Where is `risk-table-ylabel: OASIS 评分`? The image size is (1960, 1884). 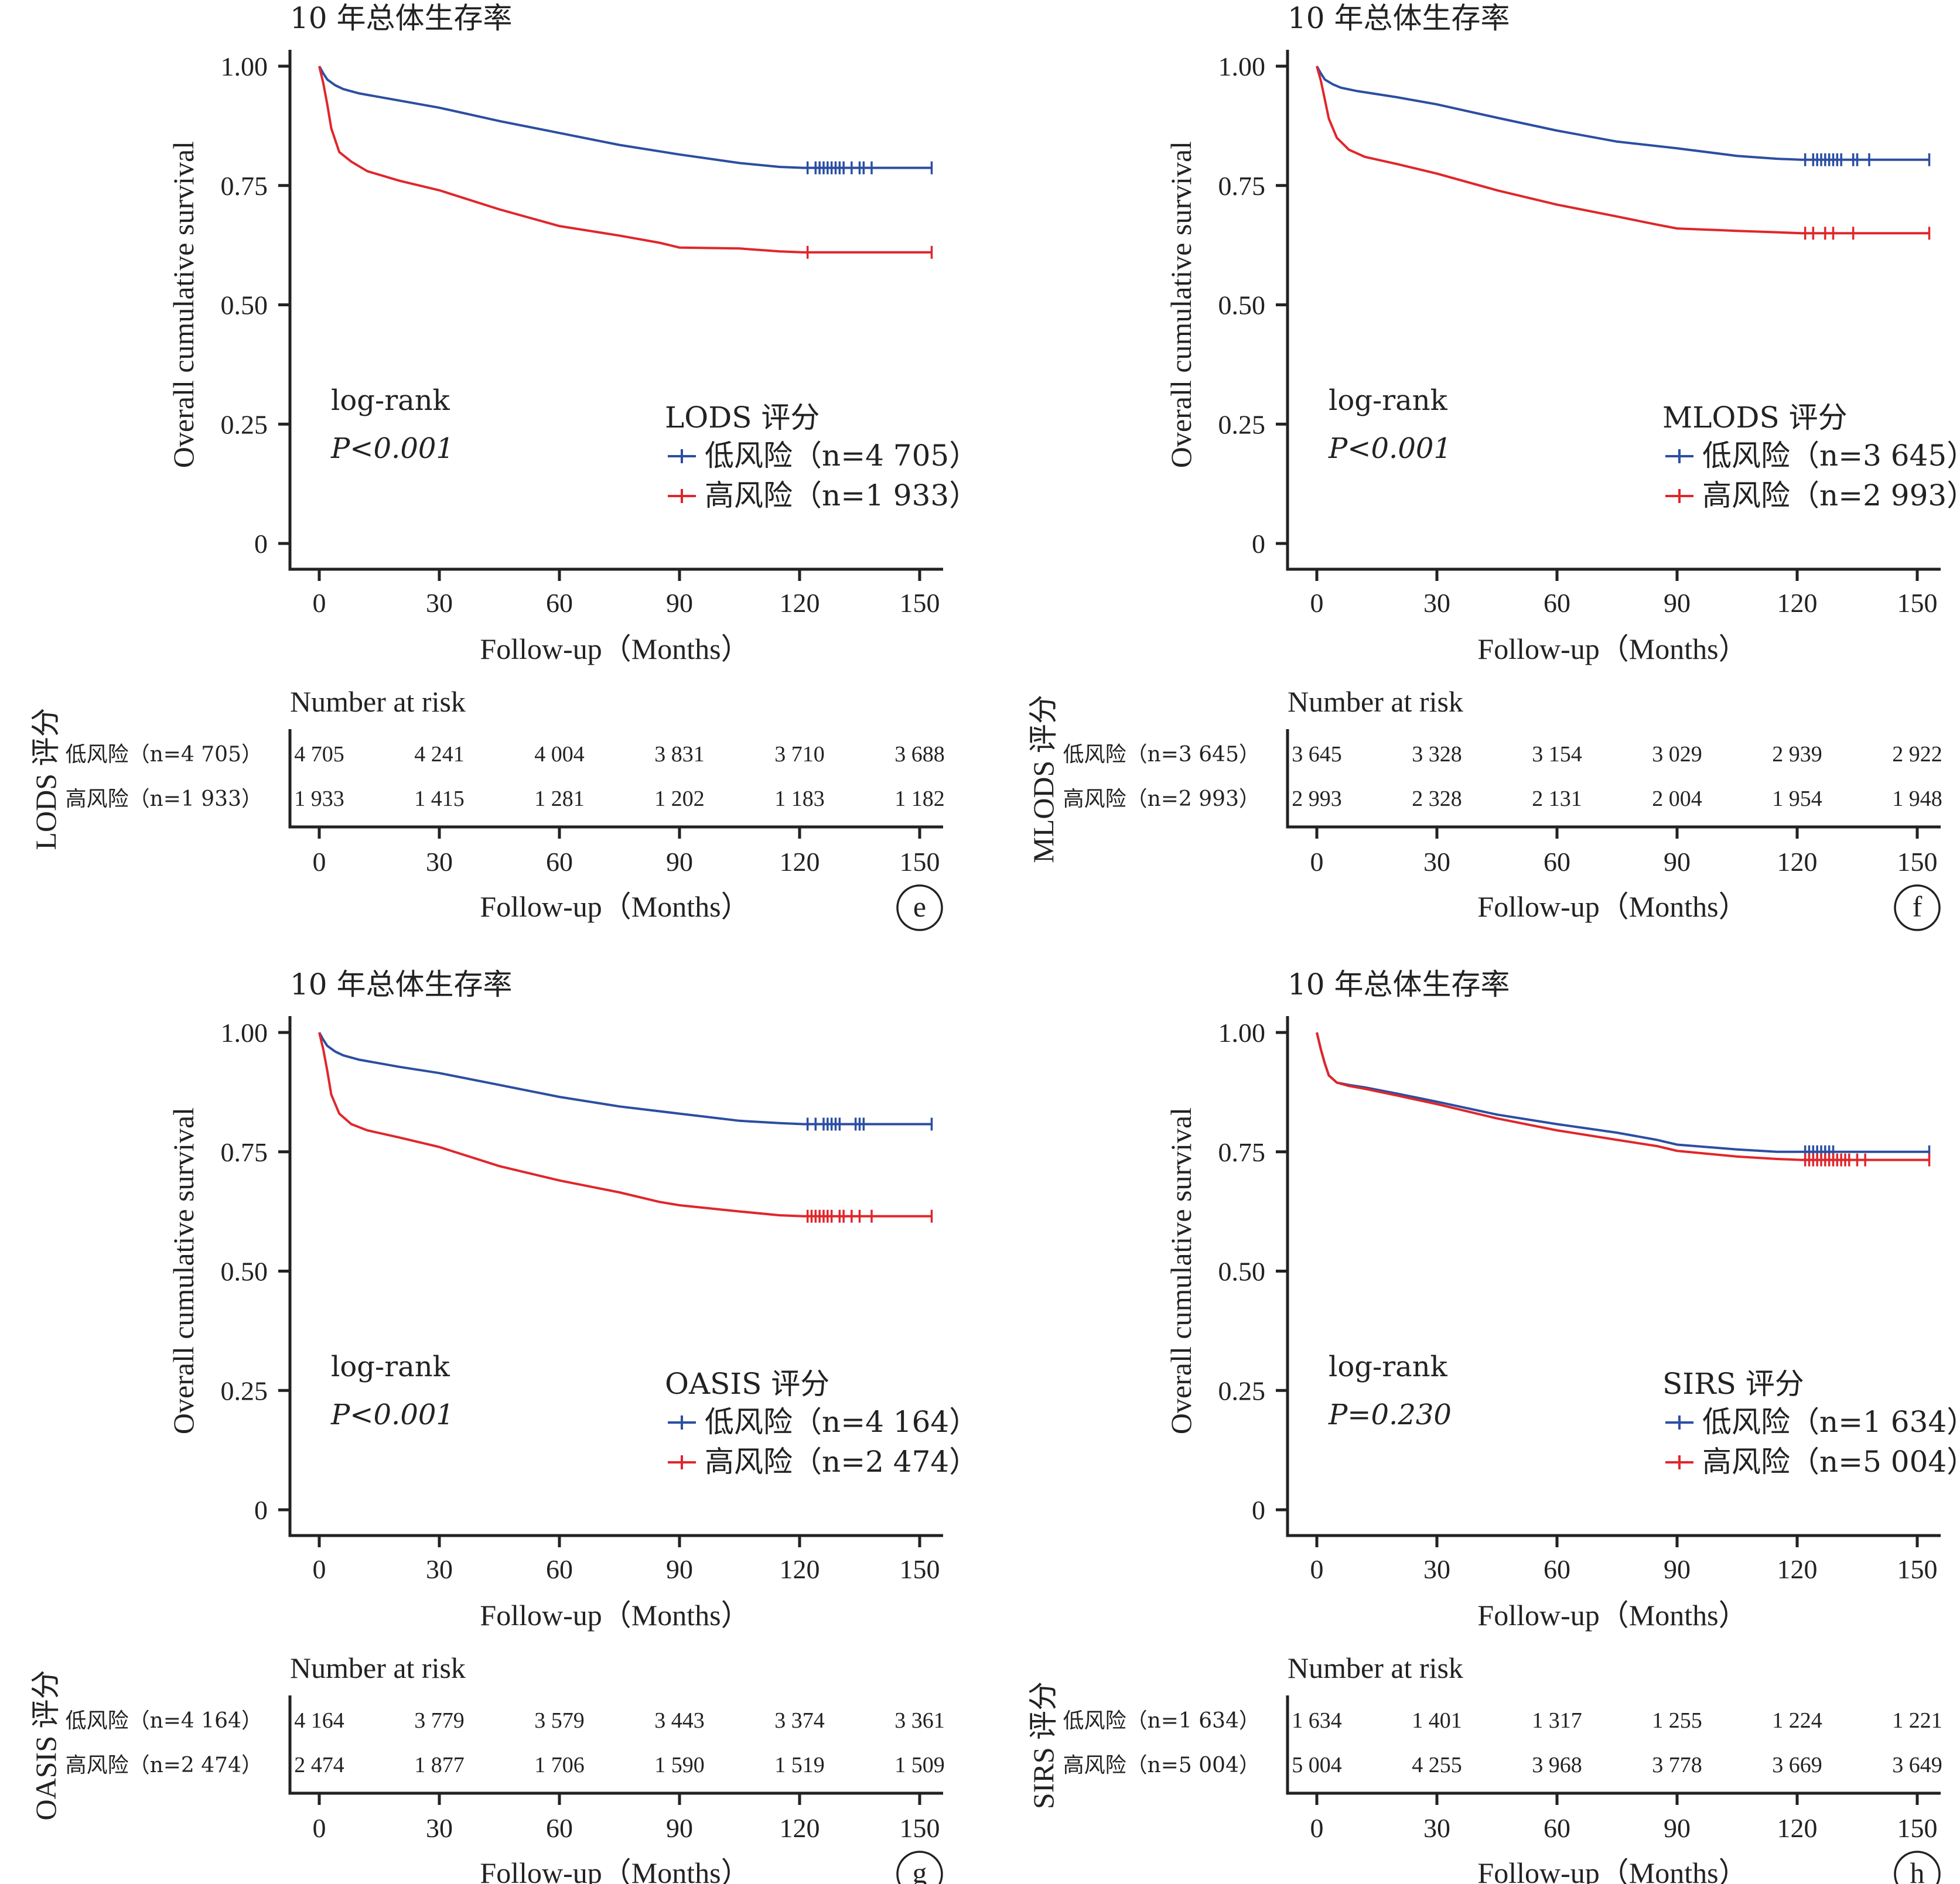
risk-table-ylabel: OASIS 评分 is located at coordinates (45, 1745).